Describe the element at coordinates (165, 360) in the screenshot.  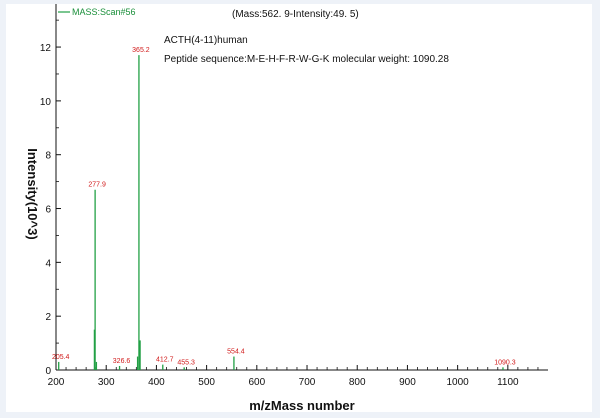
I see `peak-label-412.7: 412.7` at that location.